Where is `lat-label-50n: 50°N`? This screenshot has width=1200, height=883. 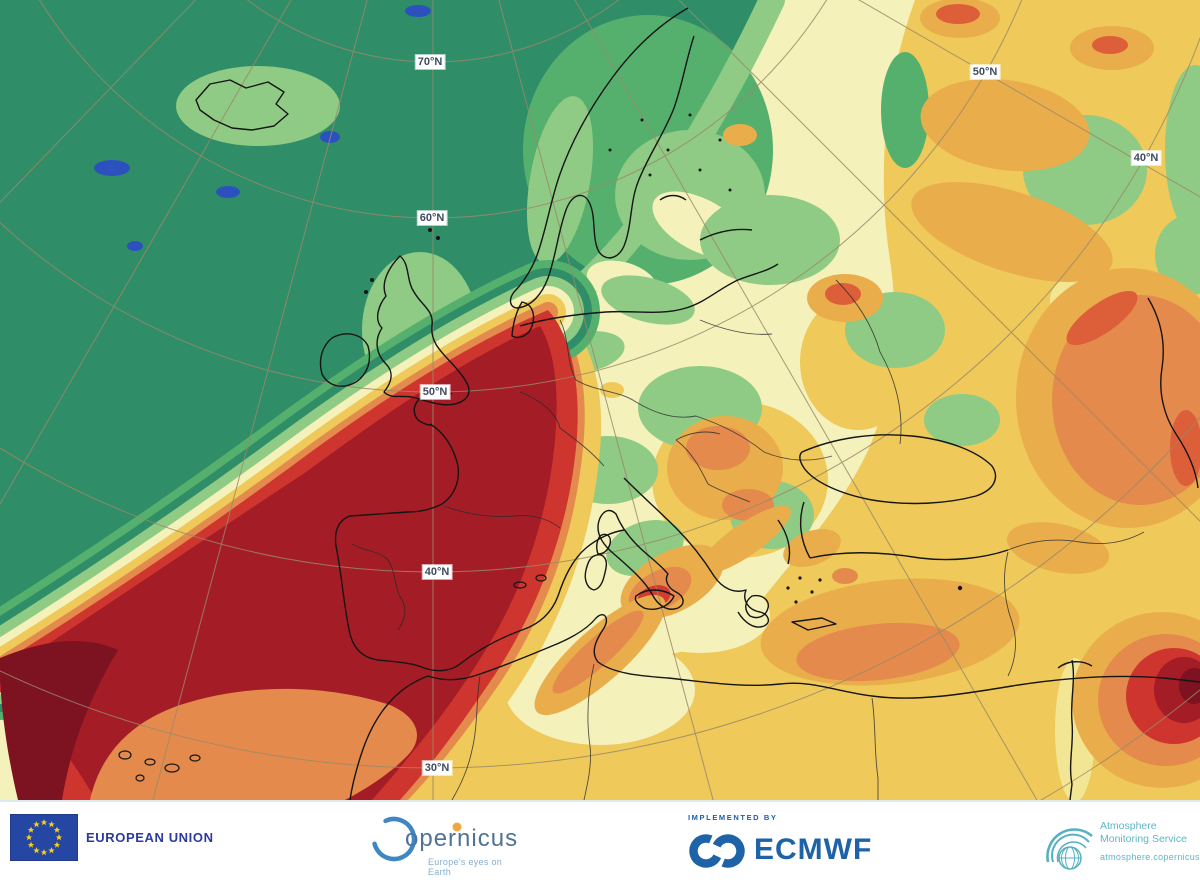
lat-label-50n: 50°N is located at coordinates (435, 392).